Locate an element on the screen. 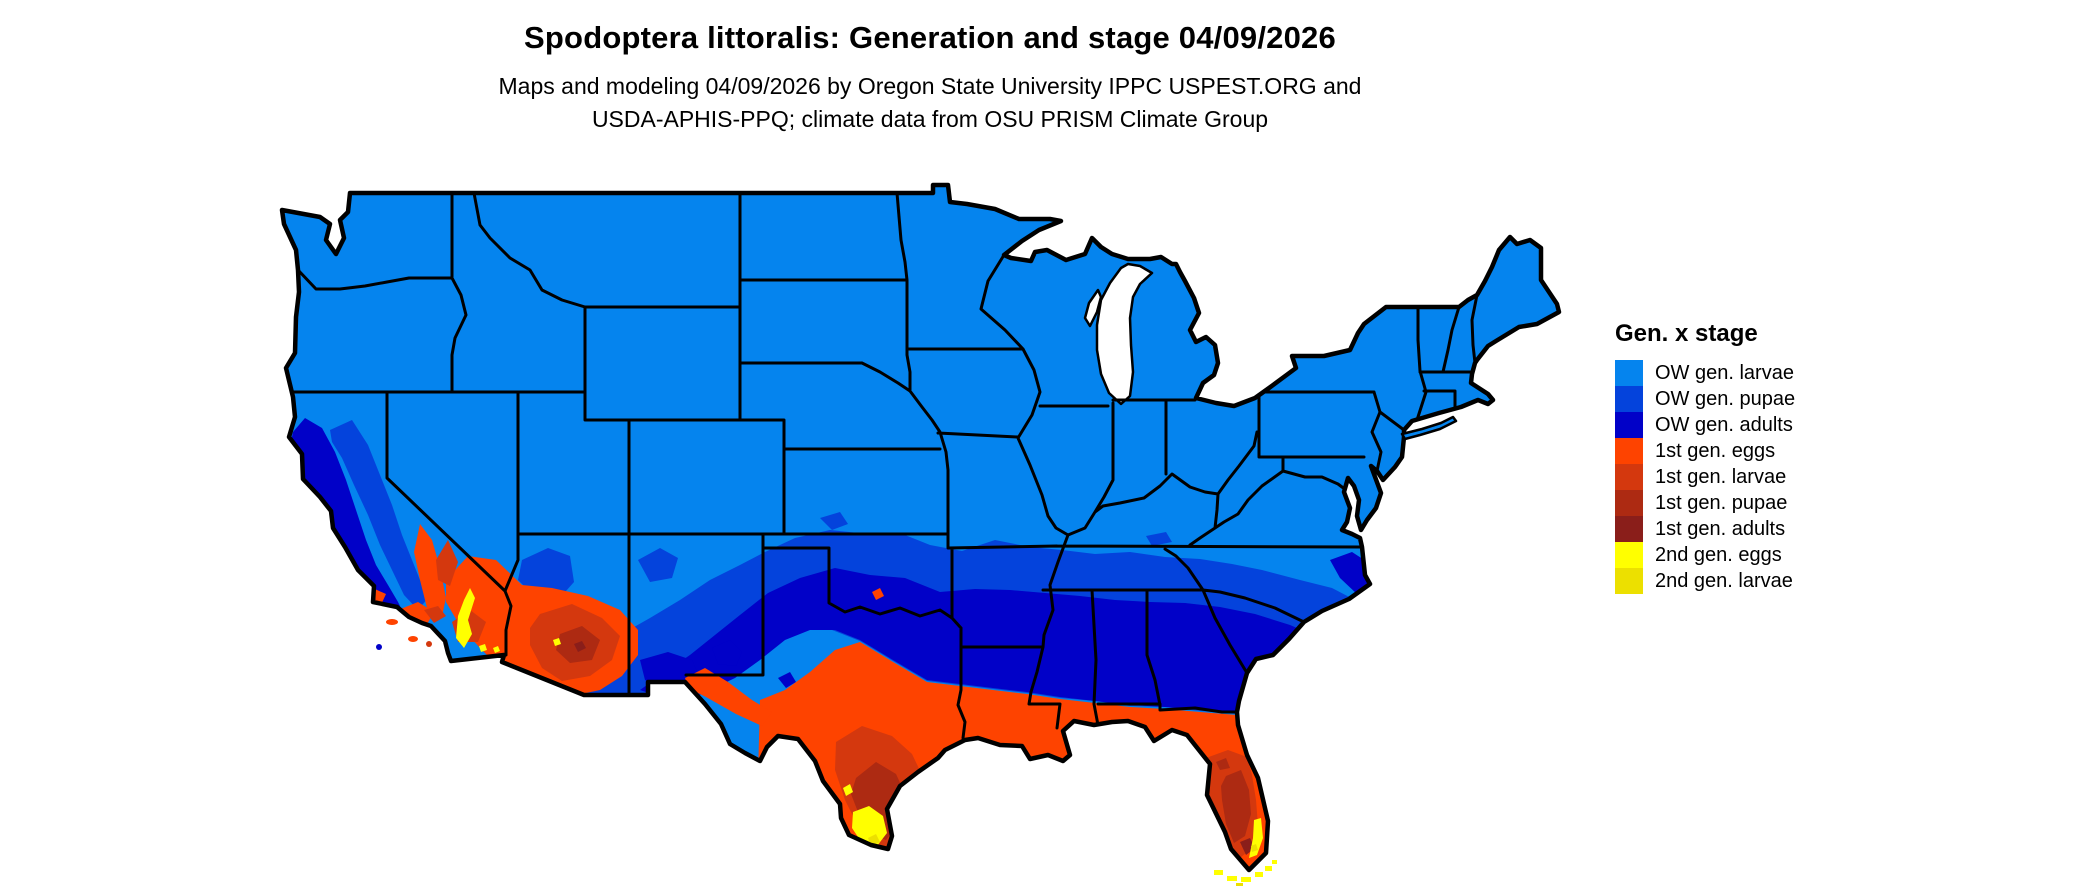 This screenshot has height=892, width=2100. legend-swatch-ow-adults is located at coordinates (1629, 425).